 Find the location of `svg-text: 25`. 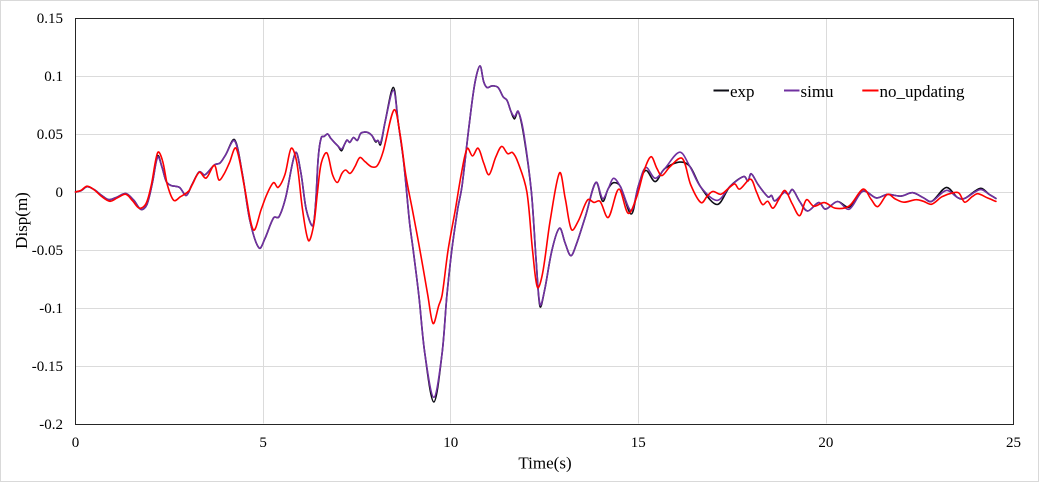

svg-text: 25 is located at coordinates (1013, 443).